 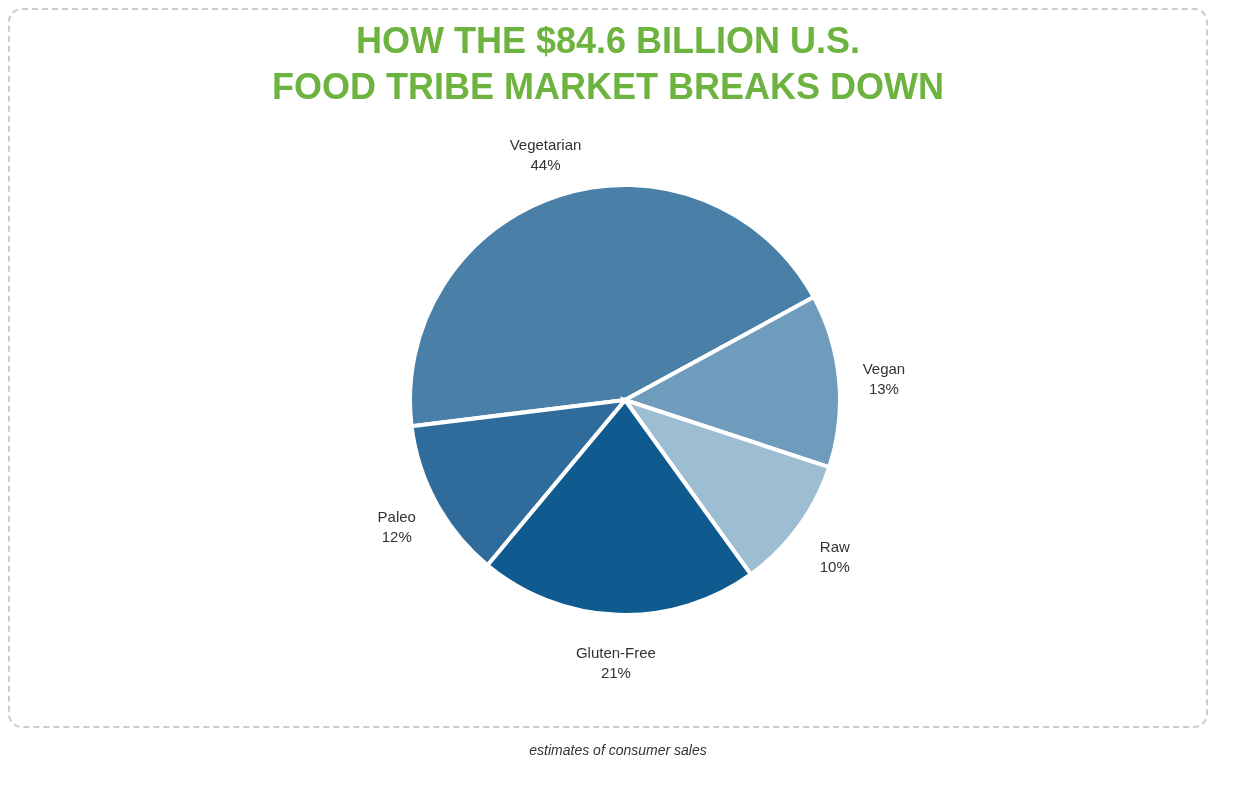 What do you see at coordinates (615, 672) in the screenshot?
I see `data-label: 21%` at bounding box center [615, 672].